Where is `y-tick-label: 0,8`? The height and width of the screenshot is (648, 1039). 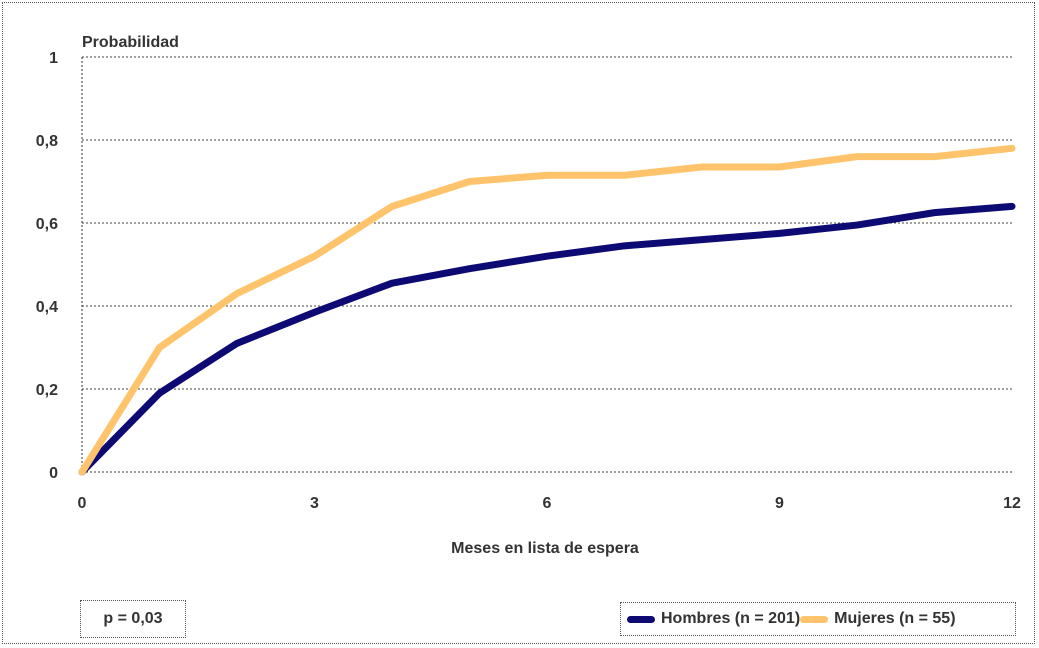 y-tick-label: 0,8 is located at coordinates (47, 141).